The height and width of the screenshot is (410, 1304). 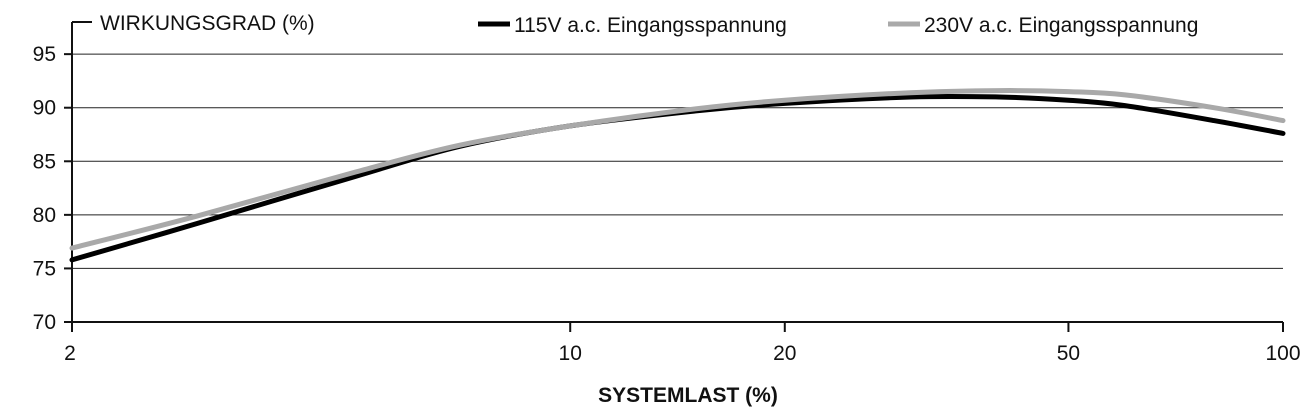 What do you see at coordinates (1068, 353) in the screenshot?
I see `x-tick-label-50: 50` at bounding box center [1068, 353].